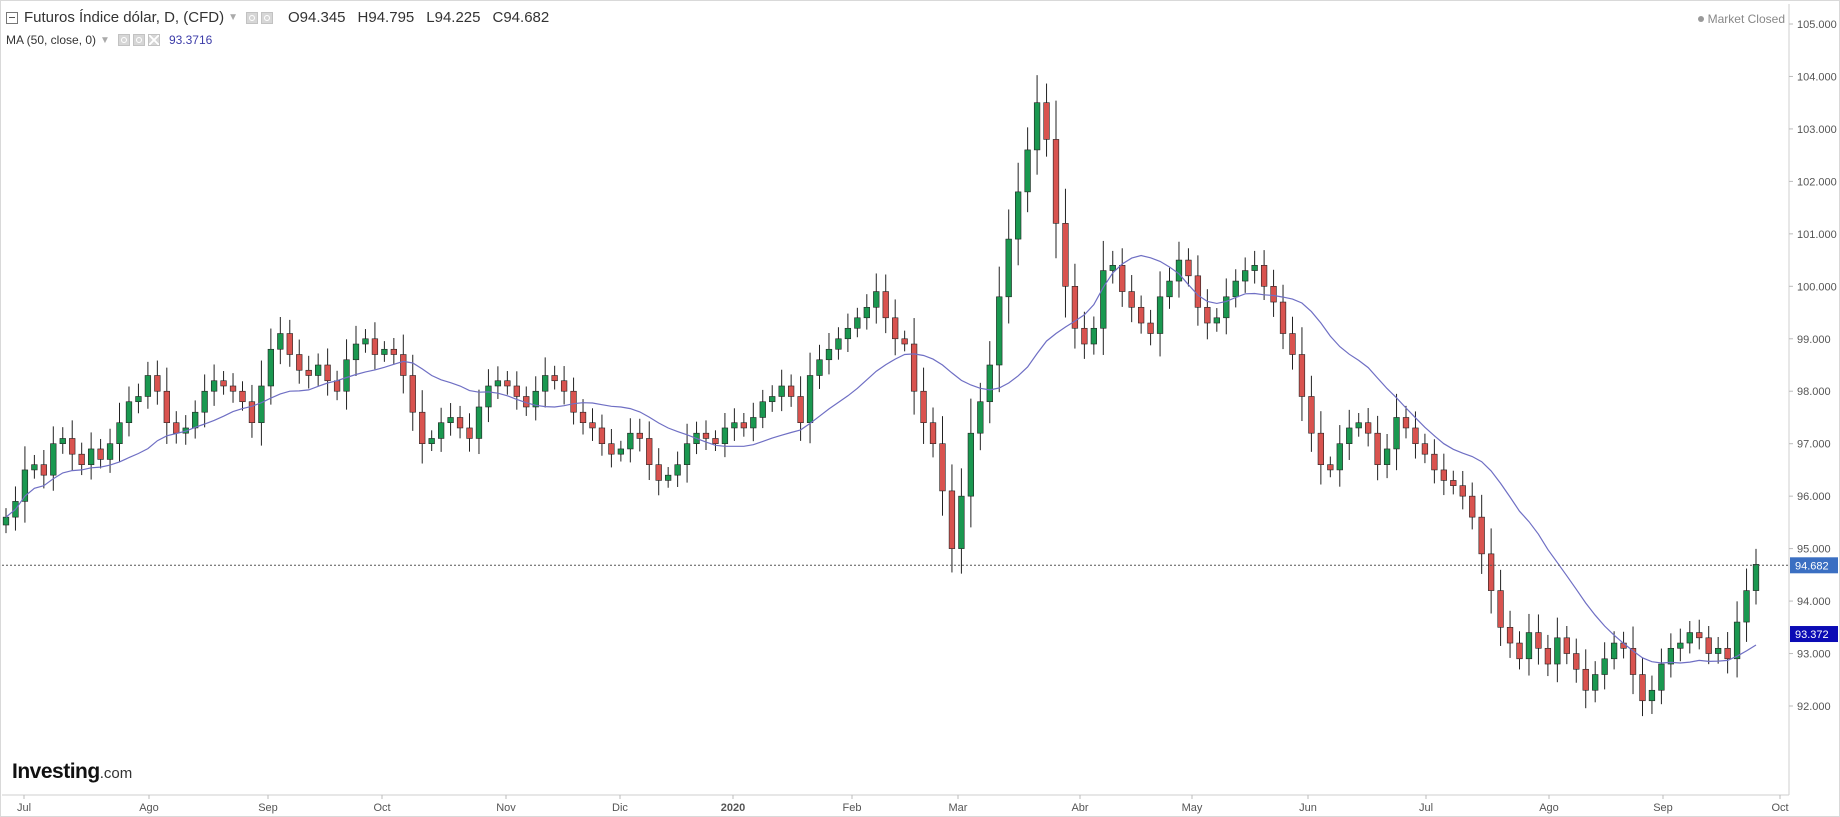 Image resolution: width=1840 pixels, height=817 pixels. Describe the element at coordinates (56, 771) in the screenshot. I see `logo-name: Investing` at that location.